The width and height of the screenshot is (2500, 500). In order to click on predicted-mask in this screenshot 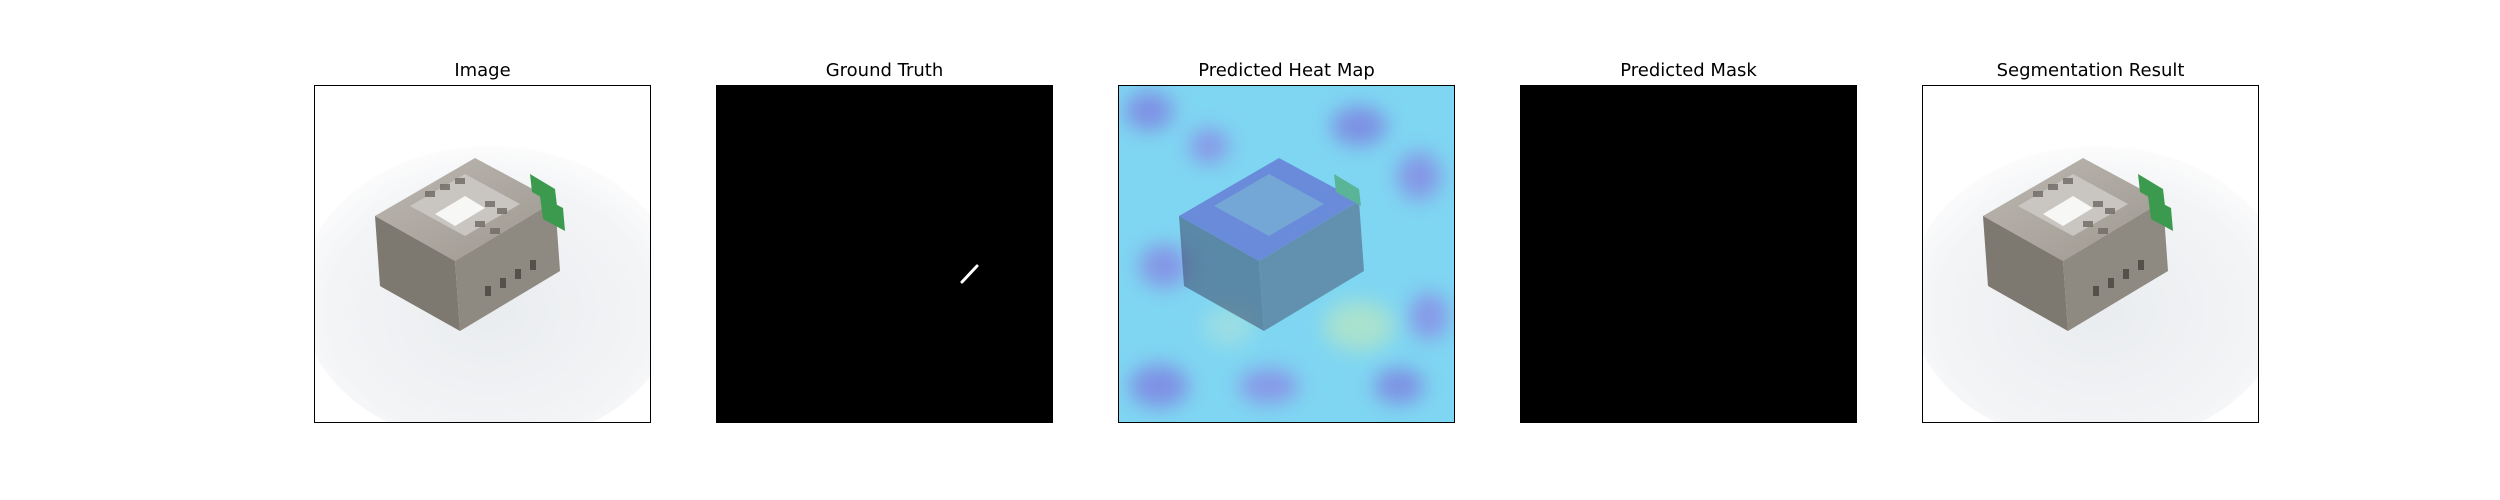, I will do `click(1688, 254)`.